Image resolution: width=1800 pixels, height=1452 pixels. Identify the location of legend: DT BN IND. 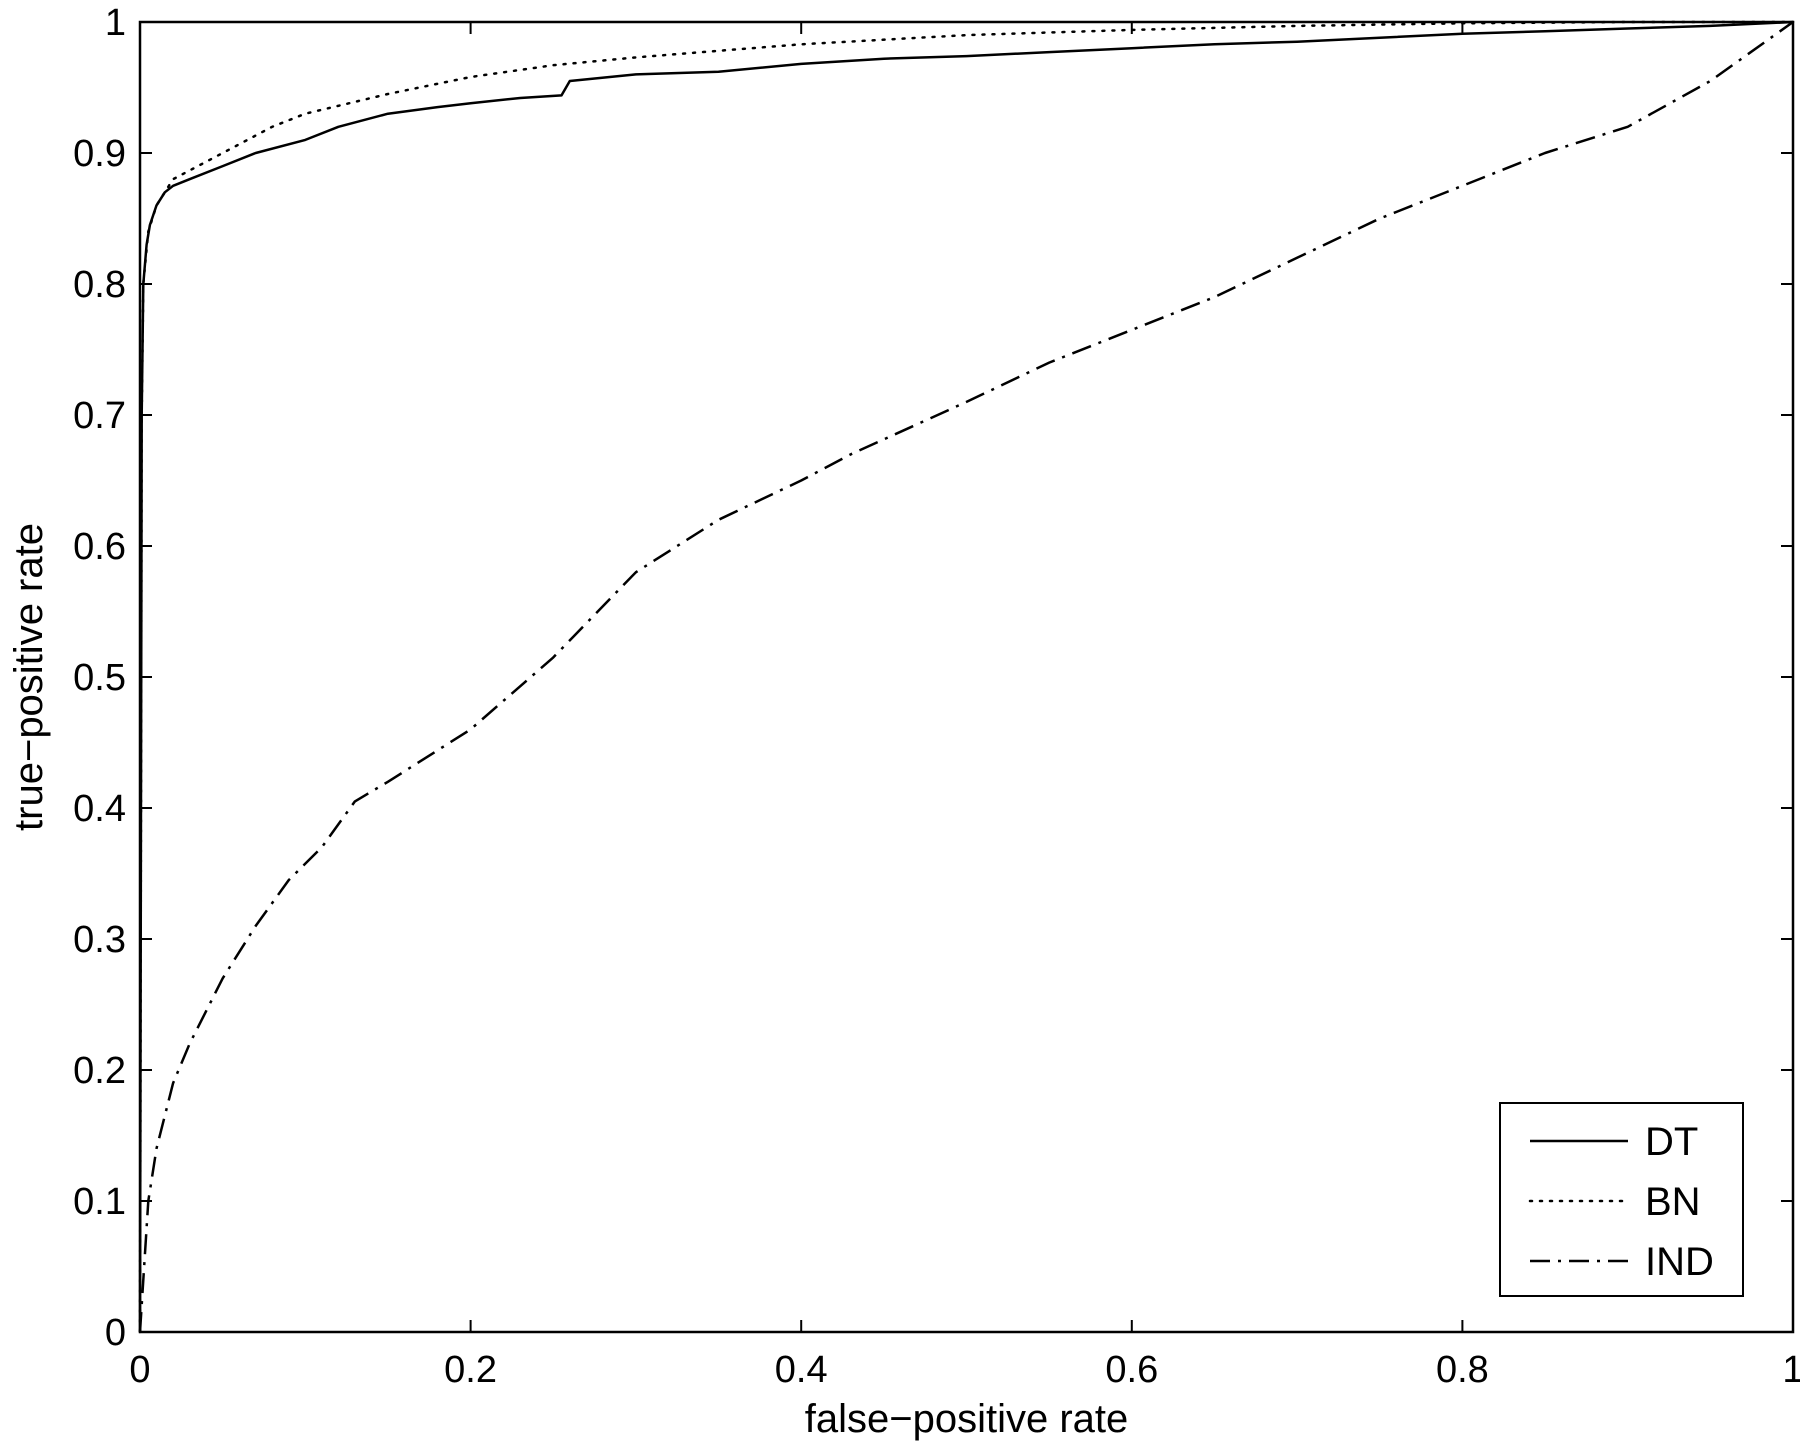
(1621, 1199).